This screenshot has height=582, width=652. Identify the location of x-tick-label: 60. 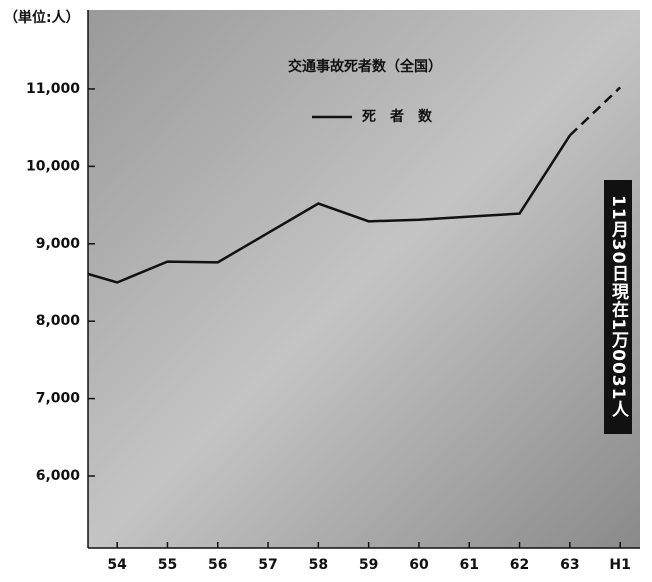
(419, 565).